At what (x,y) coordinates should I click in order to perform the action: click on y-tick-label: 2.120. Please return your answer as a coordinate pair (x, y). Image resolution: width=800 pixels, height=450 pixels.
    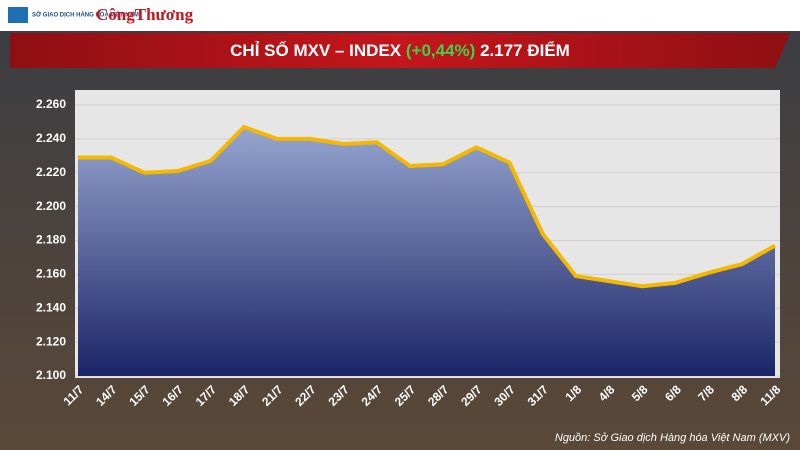
    Looking at the image, I should click on (51, 341).